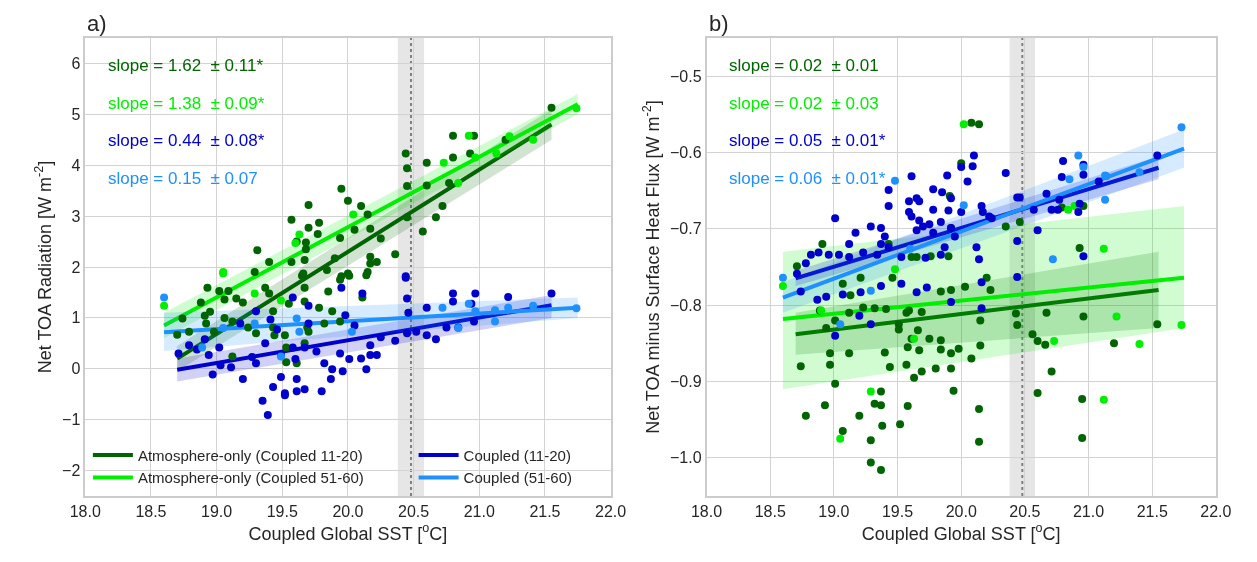 The height and width of the screenshot is (562, 1257). What do you see at coordinates (186, 140) in the screenshot?
I see `annotation: slope = 0.44 ± 0.08*` at bounding box center [186, 140].